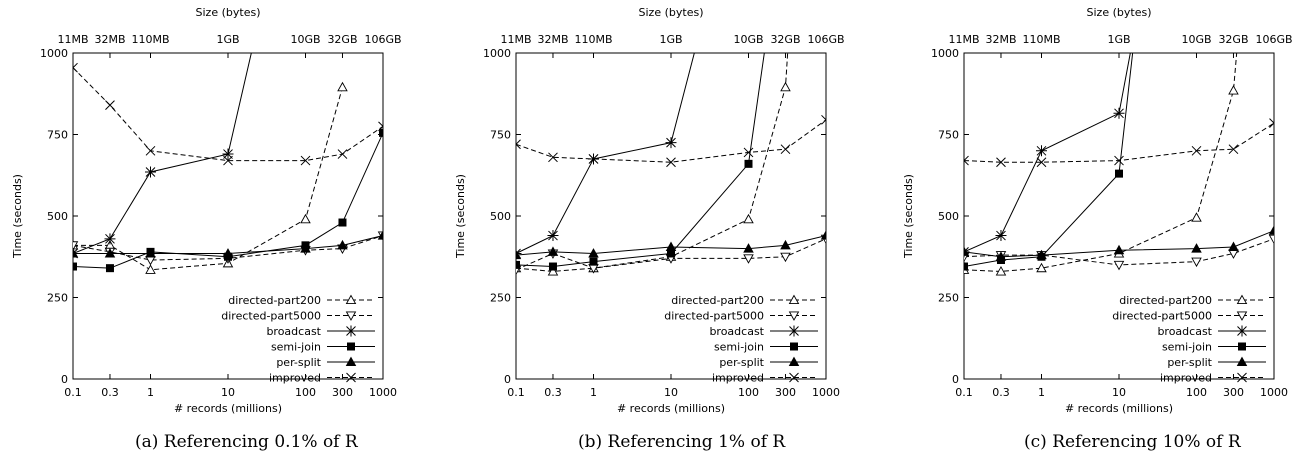  I want to click on top-tick-label: 110MB, so click(593, 39).